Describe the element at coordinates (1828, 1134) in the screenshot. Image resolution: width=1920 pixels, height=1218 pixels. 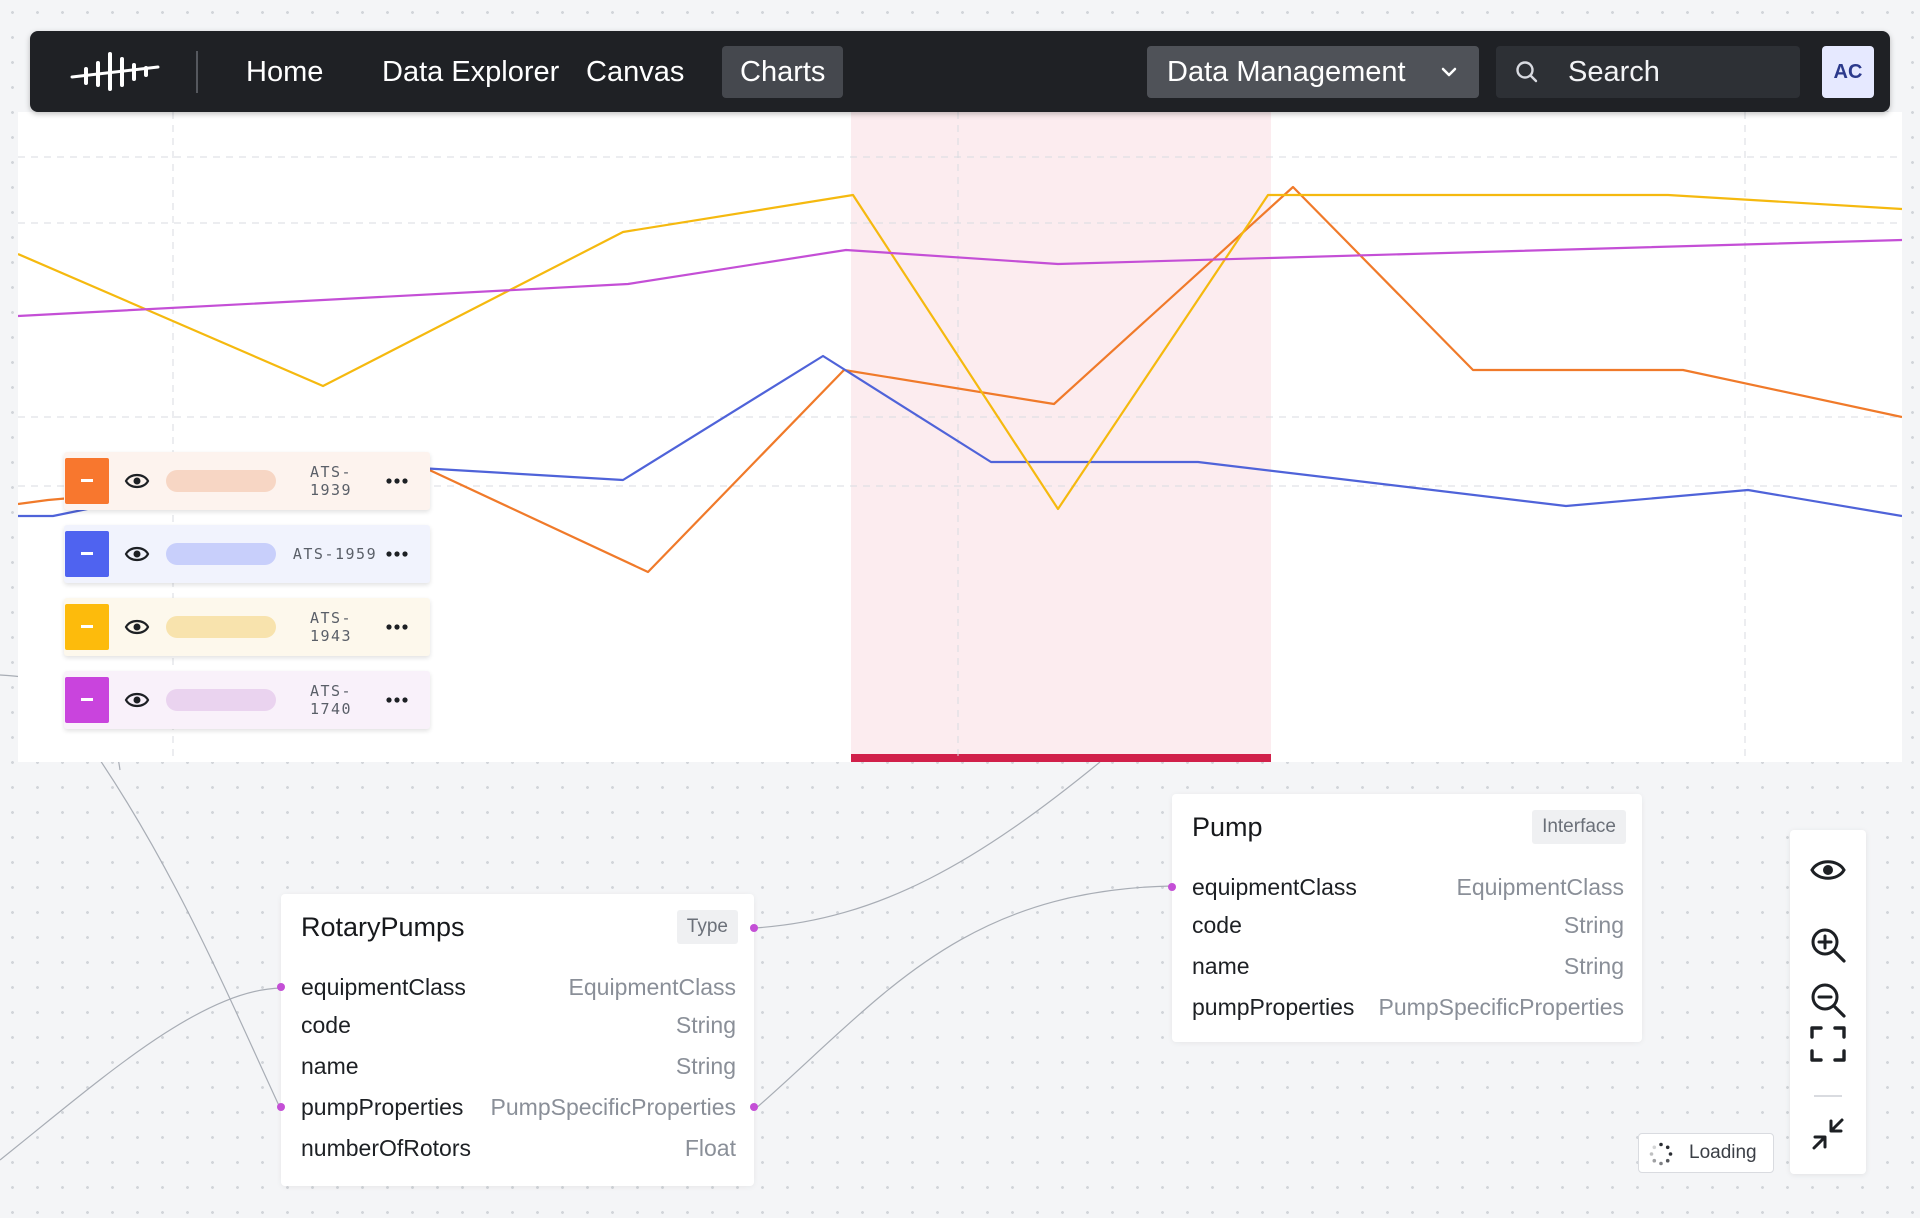
I see `collapse-icon` at that location.